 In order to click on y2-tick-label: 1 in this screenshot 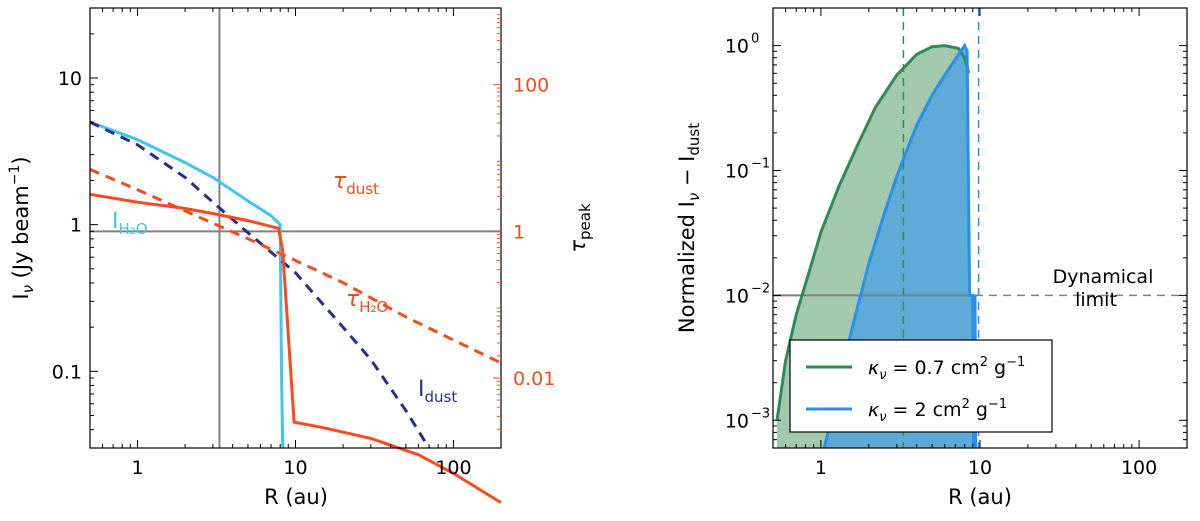, I will do `click(519, 232)`.